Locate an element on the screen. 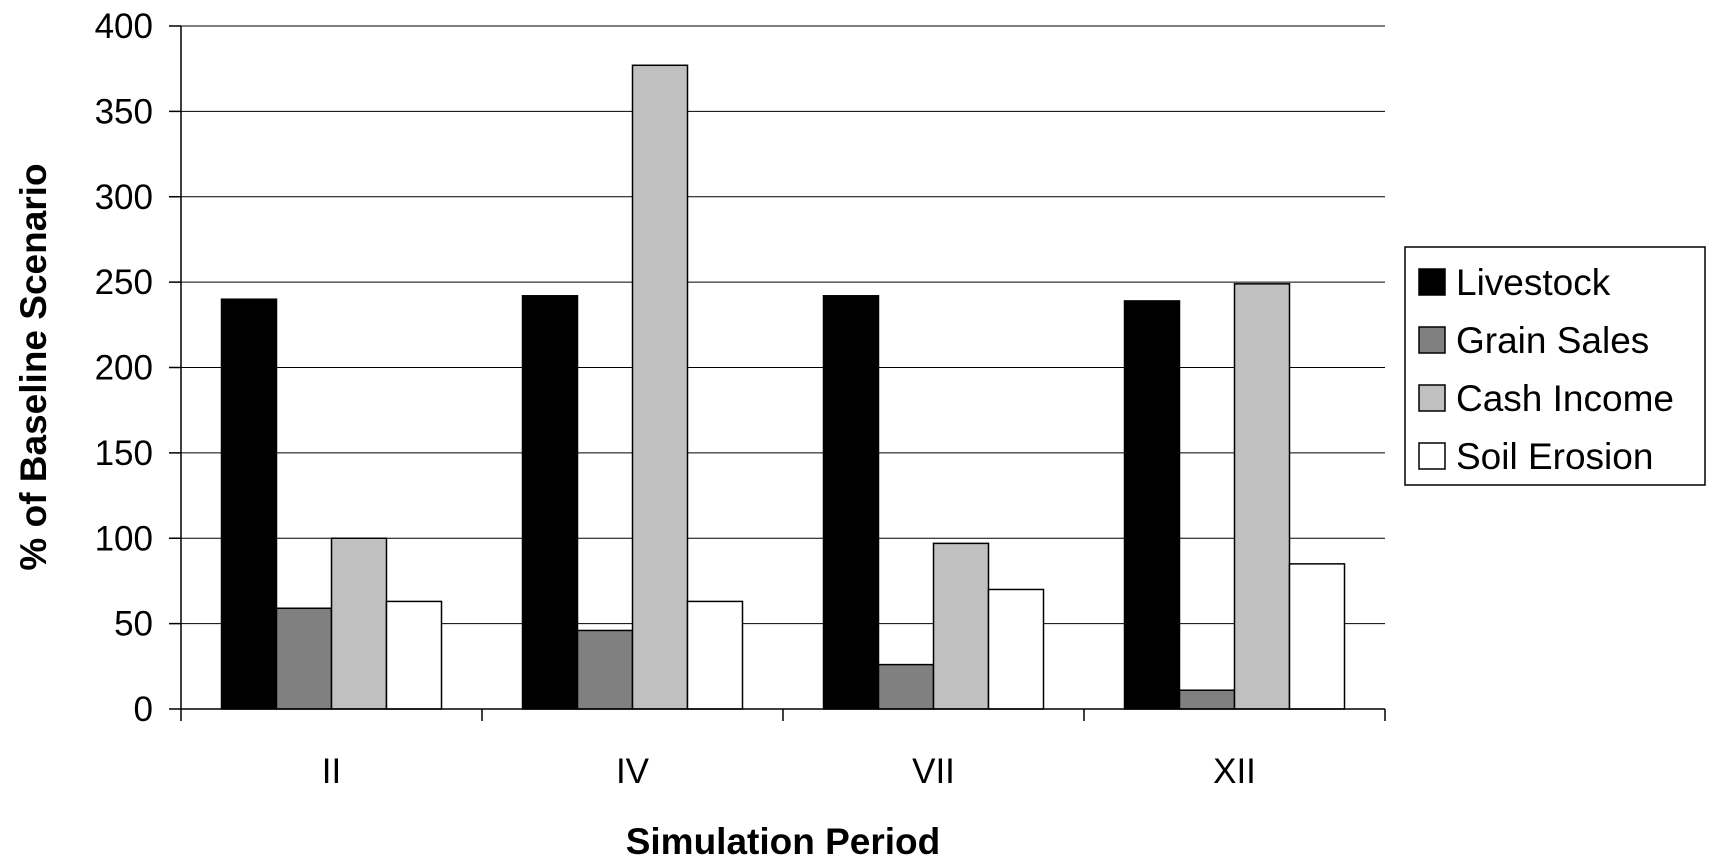 The width and height of the screenshot is (1713, 863). x-tick-label: IV is located at coordinates (633, 771).